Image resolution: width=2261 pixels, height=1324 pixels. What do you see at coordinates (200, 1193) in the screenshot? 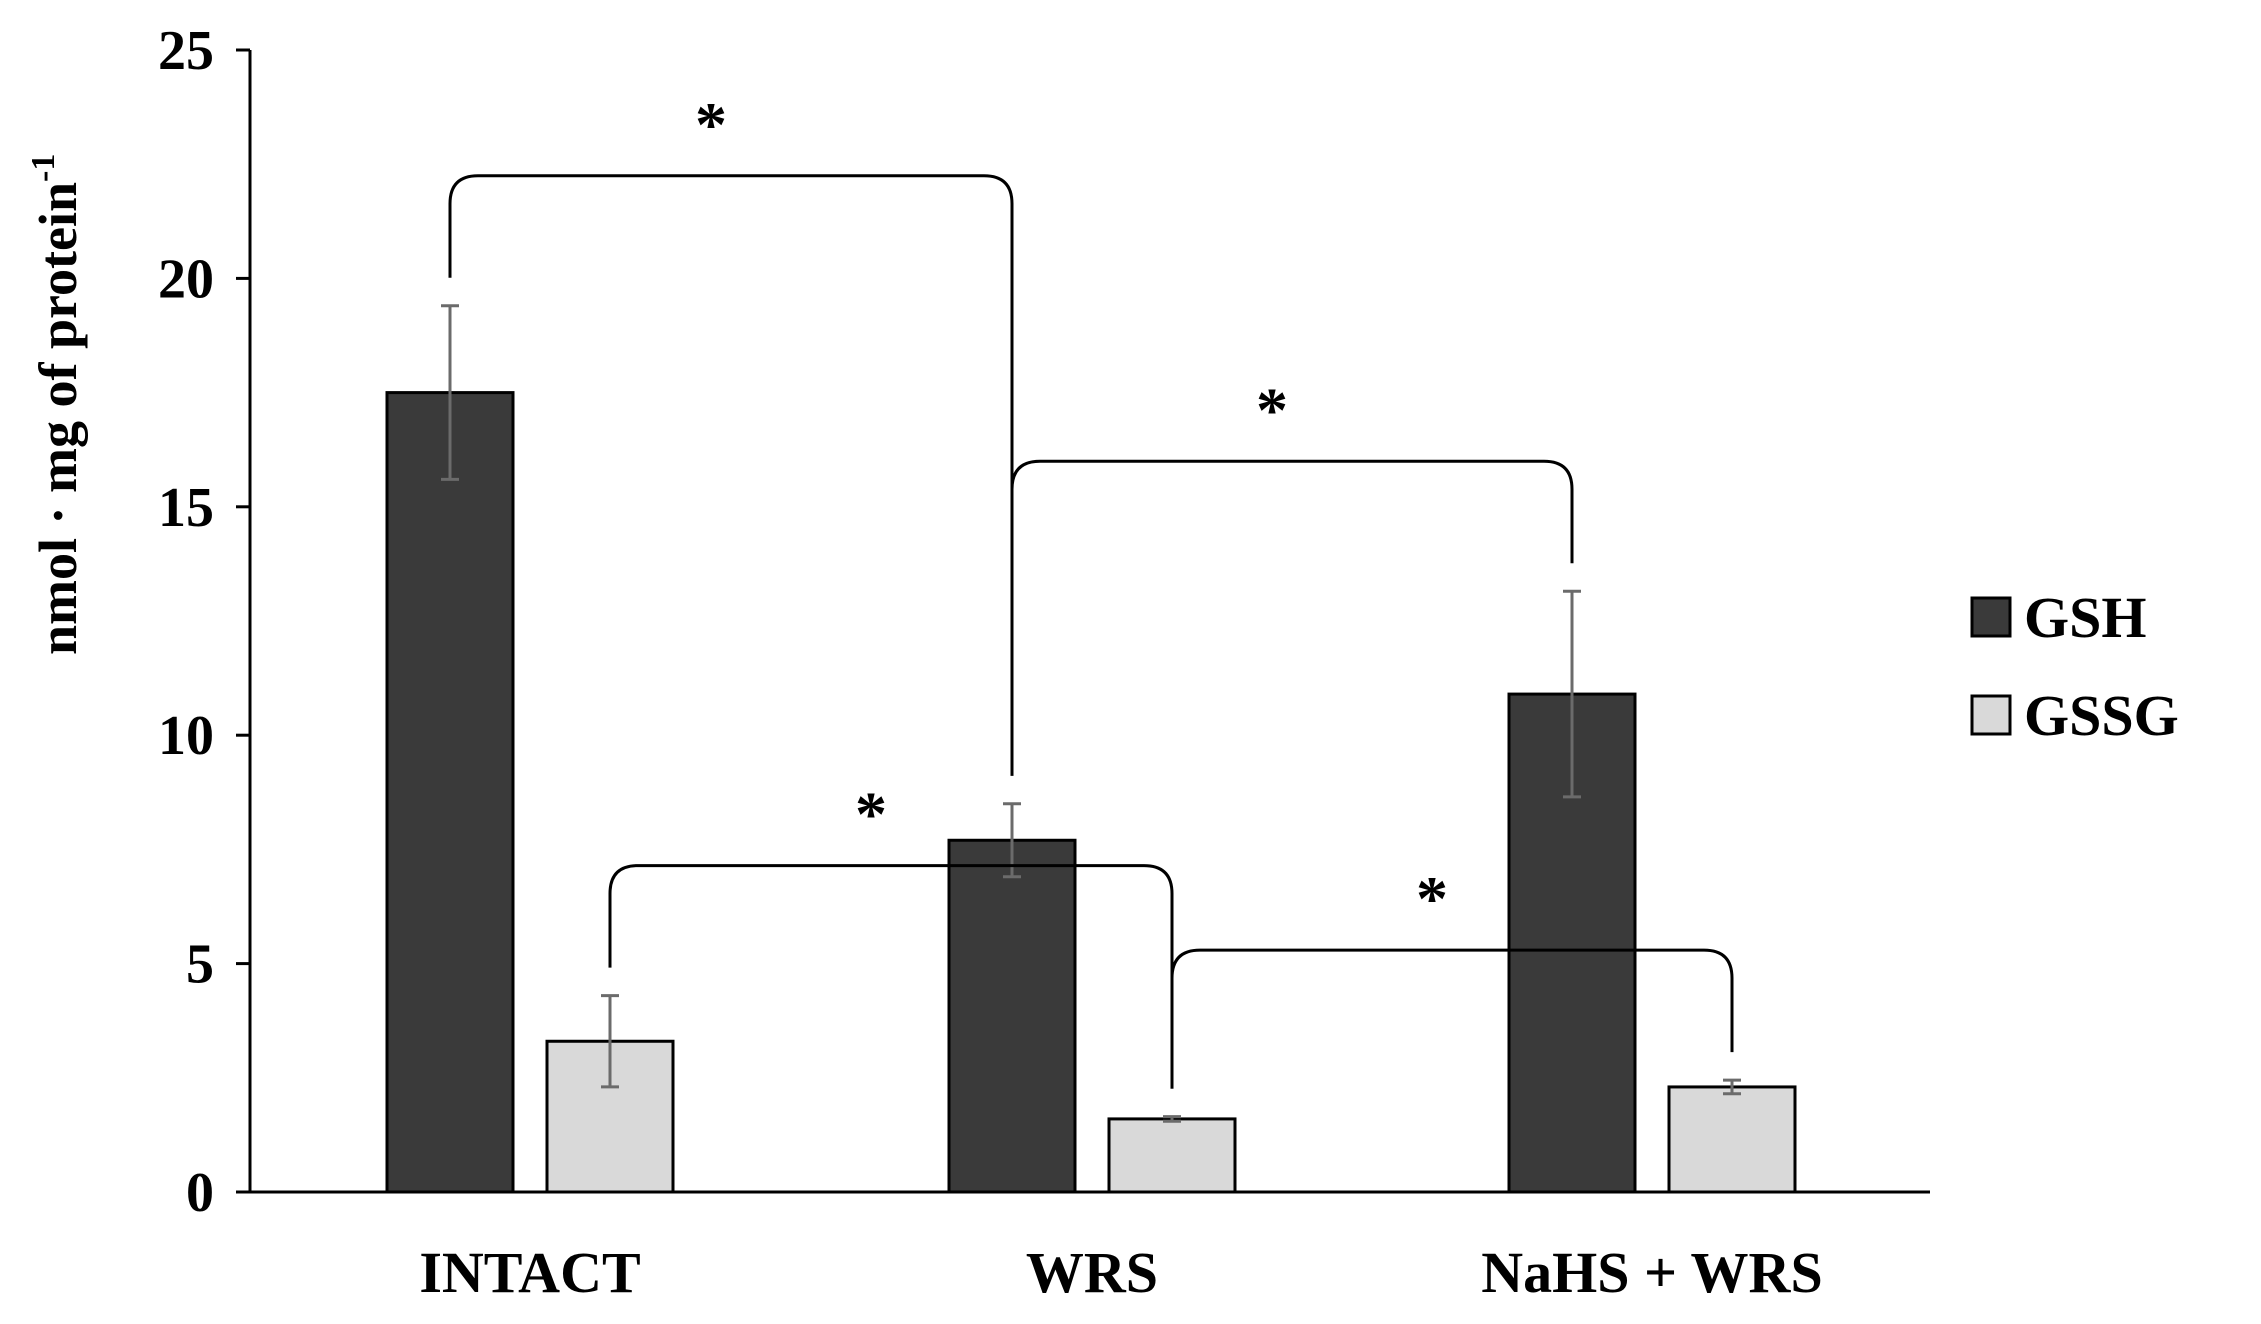
I see `y-tick-label: 0` at bounding box center [200, 1193].